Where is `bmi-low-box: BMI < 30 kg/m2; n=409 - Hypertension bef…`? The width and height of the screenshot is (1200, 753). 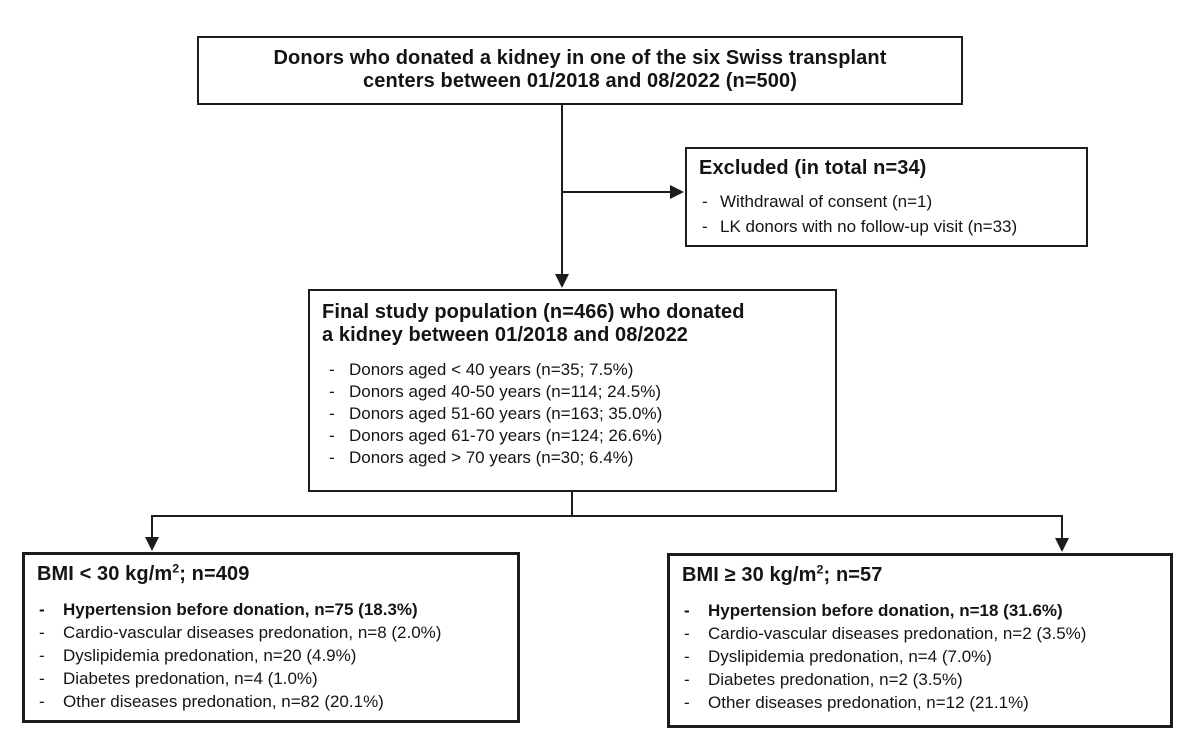
bmi-low-box: BMI < 30 kg/m2; n=409 - Hypertension bef… is located at coordinates (271, 637).